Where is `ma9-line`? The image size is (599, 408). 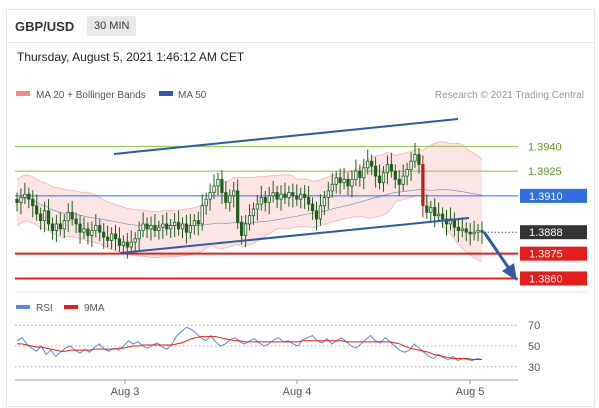 ma9-line is located at coordinates (249, 348).